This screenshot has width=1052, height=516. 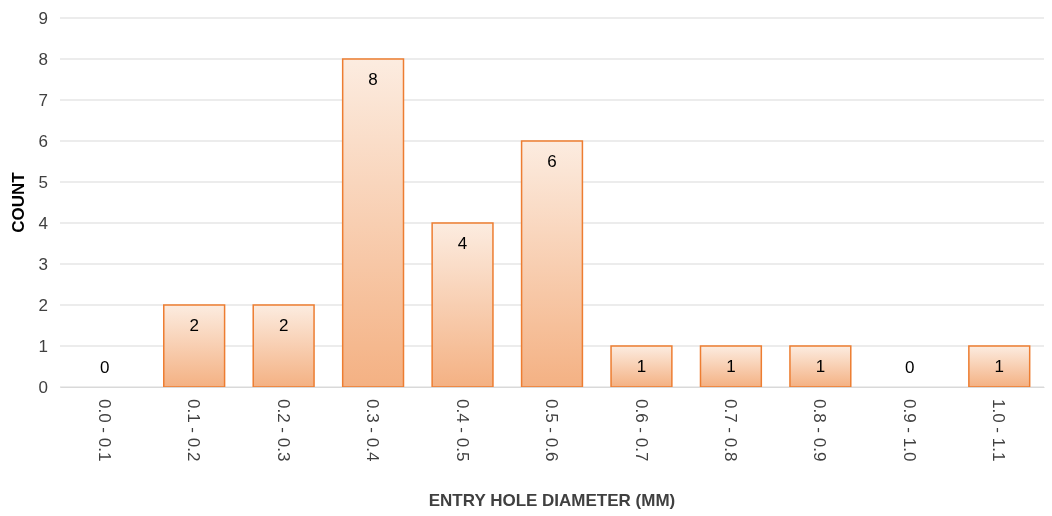 What do you see at coordinates (552, 161) in the screenshot?
I see `data-label: 6` at bounding box center [552, 161].